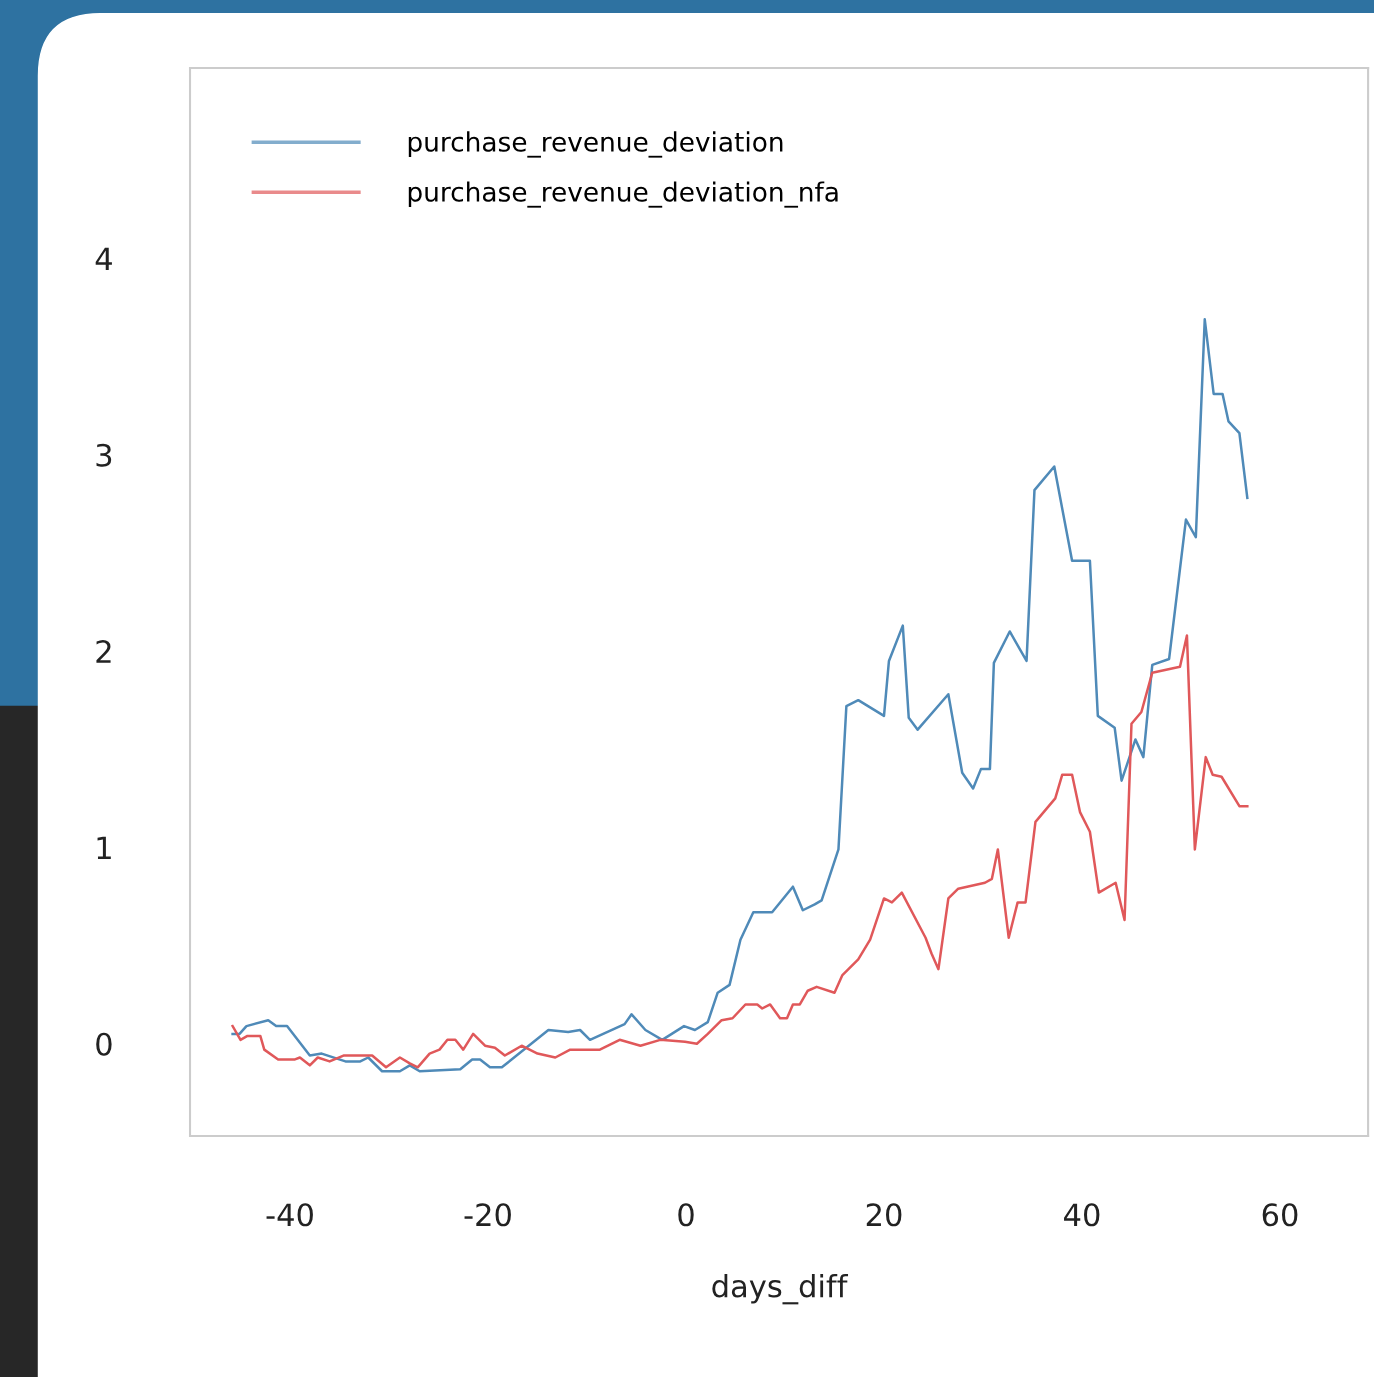  Describe the element at coordinates (595, 144) in the screenshot. I see `legend-label: purchase_revenue_deviation` at that location.